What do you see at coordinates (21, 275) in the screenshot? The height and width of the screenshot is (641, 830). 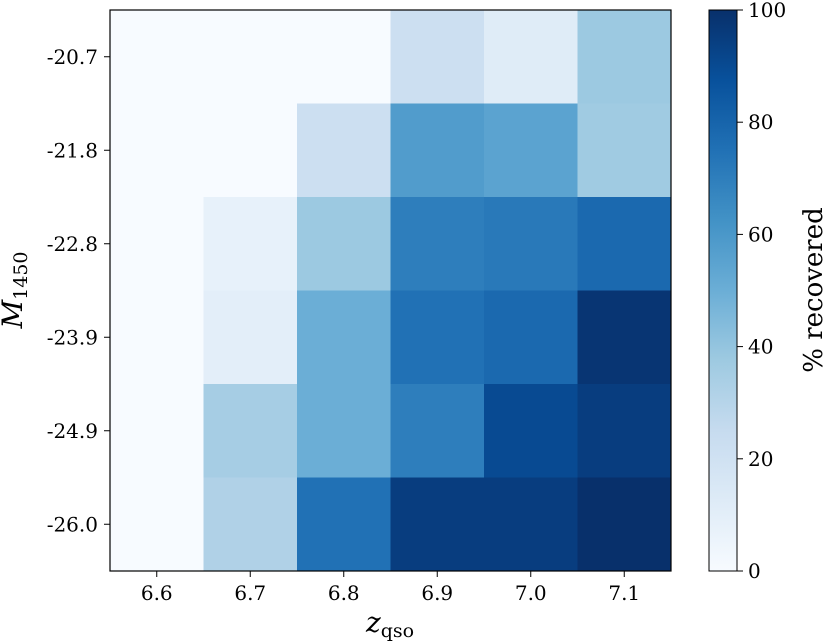 I see `y-axis-label-sub: 1450` at bounding box center [21, 275].